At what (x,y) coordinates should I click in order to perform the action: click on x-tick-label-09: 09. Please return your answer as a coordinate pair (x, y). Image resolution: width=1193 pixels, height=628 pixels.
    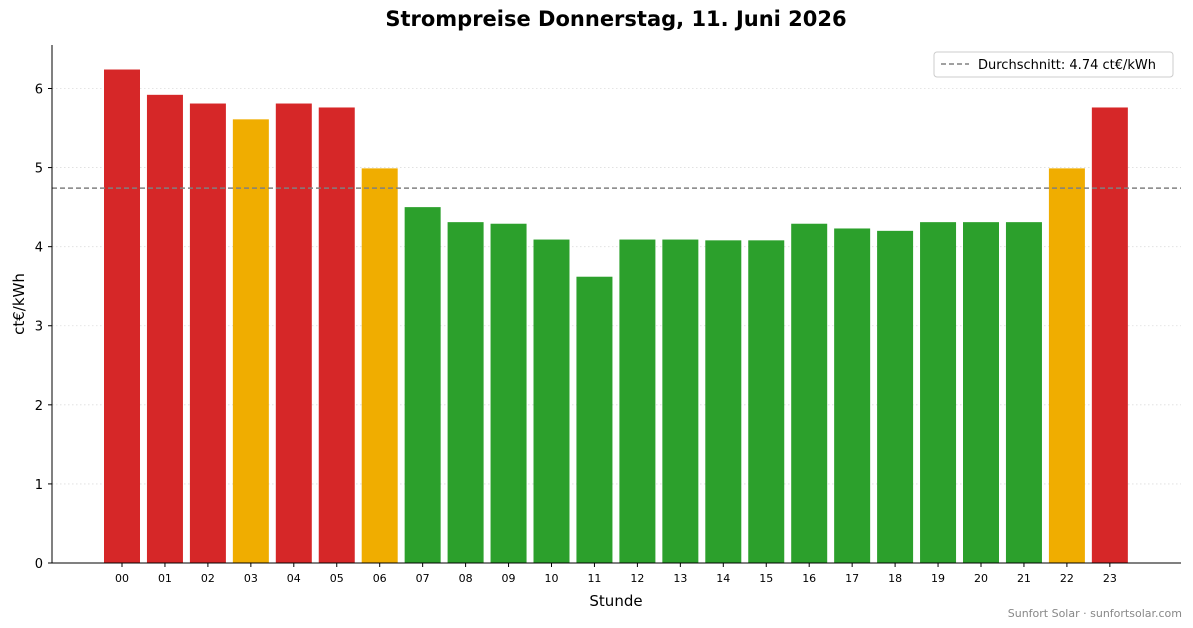
    Looking at the image, I should click on (509, 578).